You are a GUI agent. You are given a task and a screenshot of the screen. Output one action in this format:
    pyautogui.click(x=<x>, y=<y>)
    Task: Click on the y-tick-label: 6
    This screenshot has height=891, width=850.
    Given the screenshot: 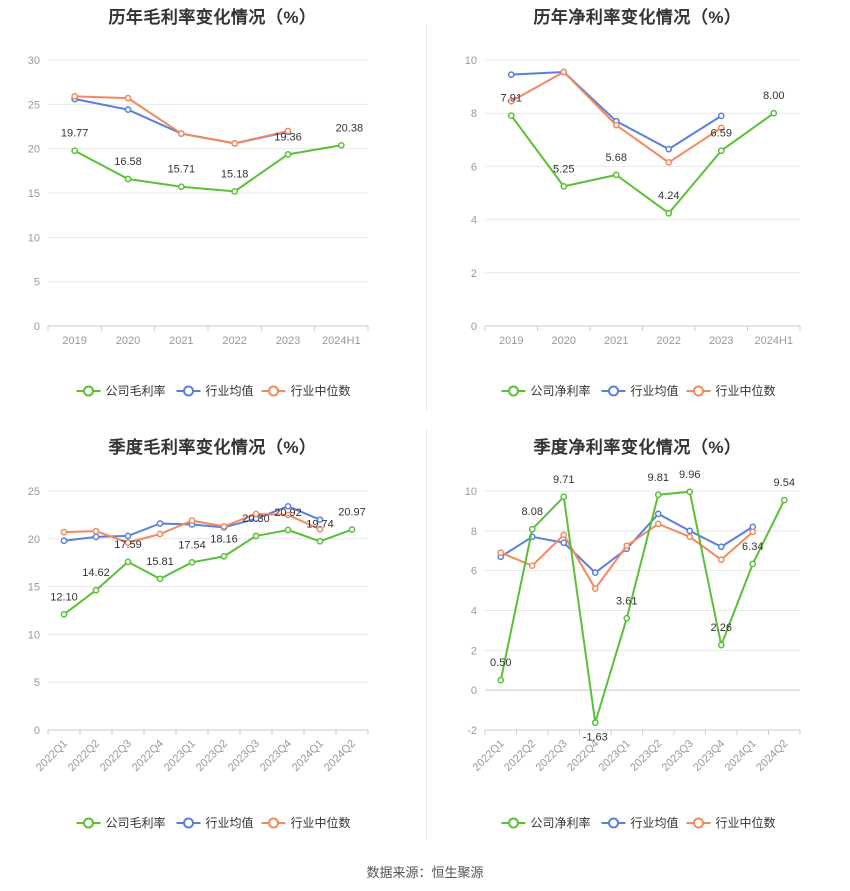 What is the action you would take?
    pyautogui.click(x=474, y=572)
    